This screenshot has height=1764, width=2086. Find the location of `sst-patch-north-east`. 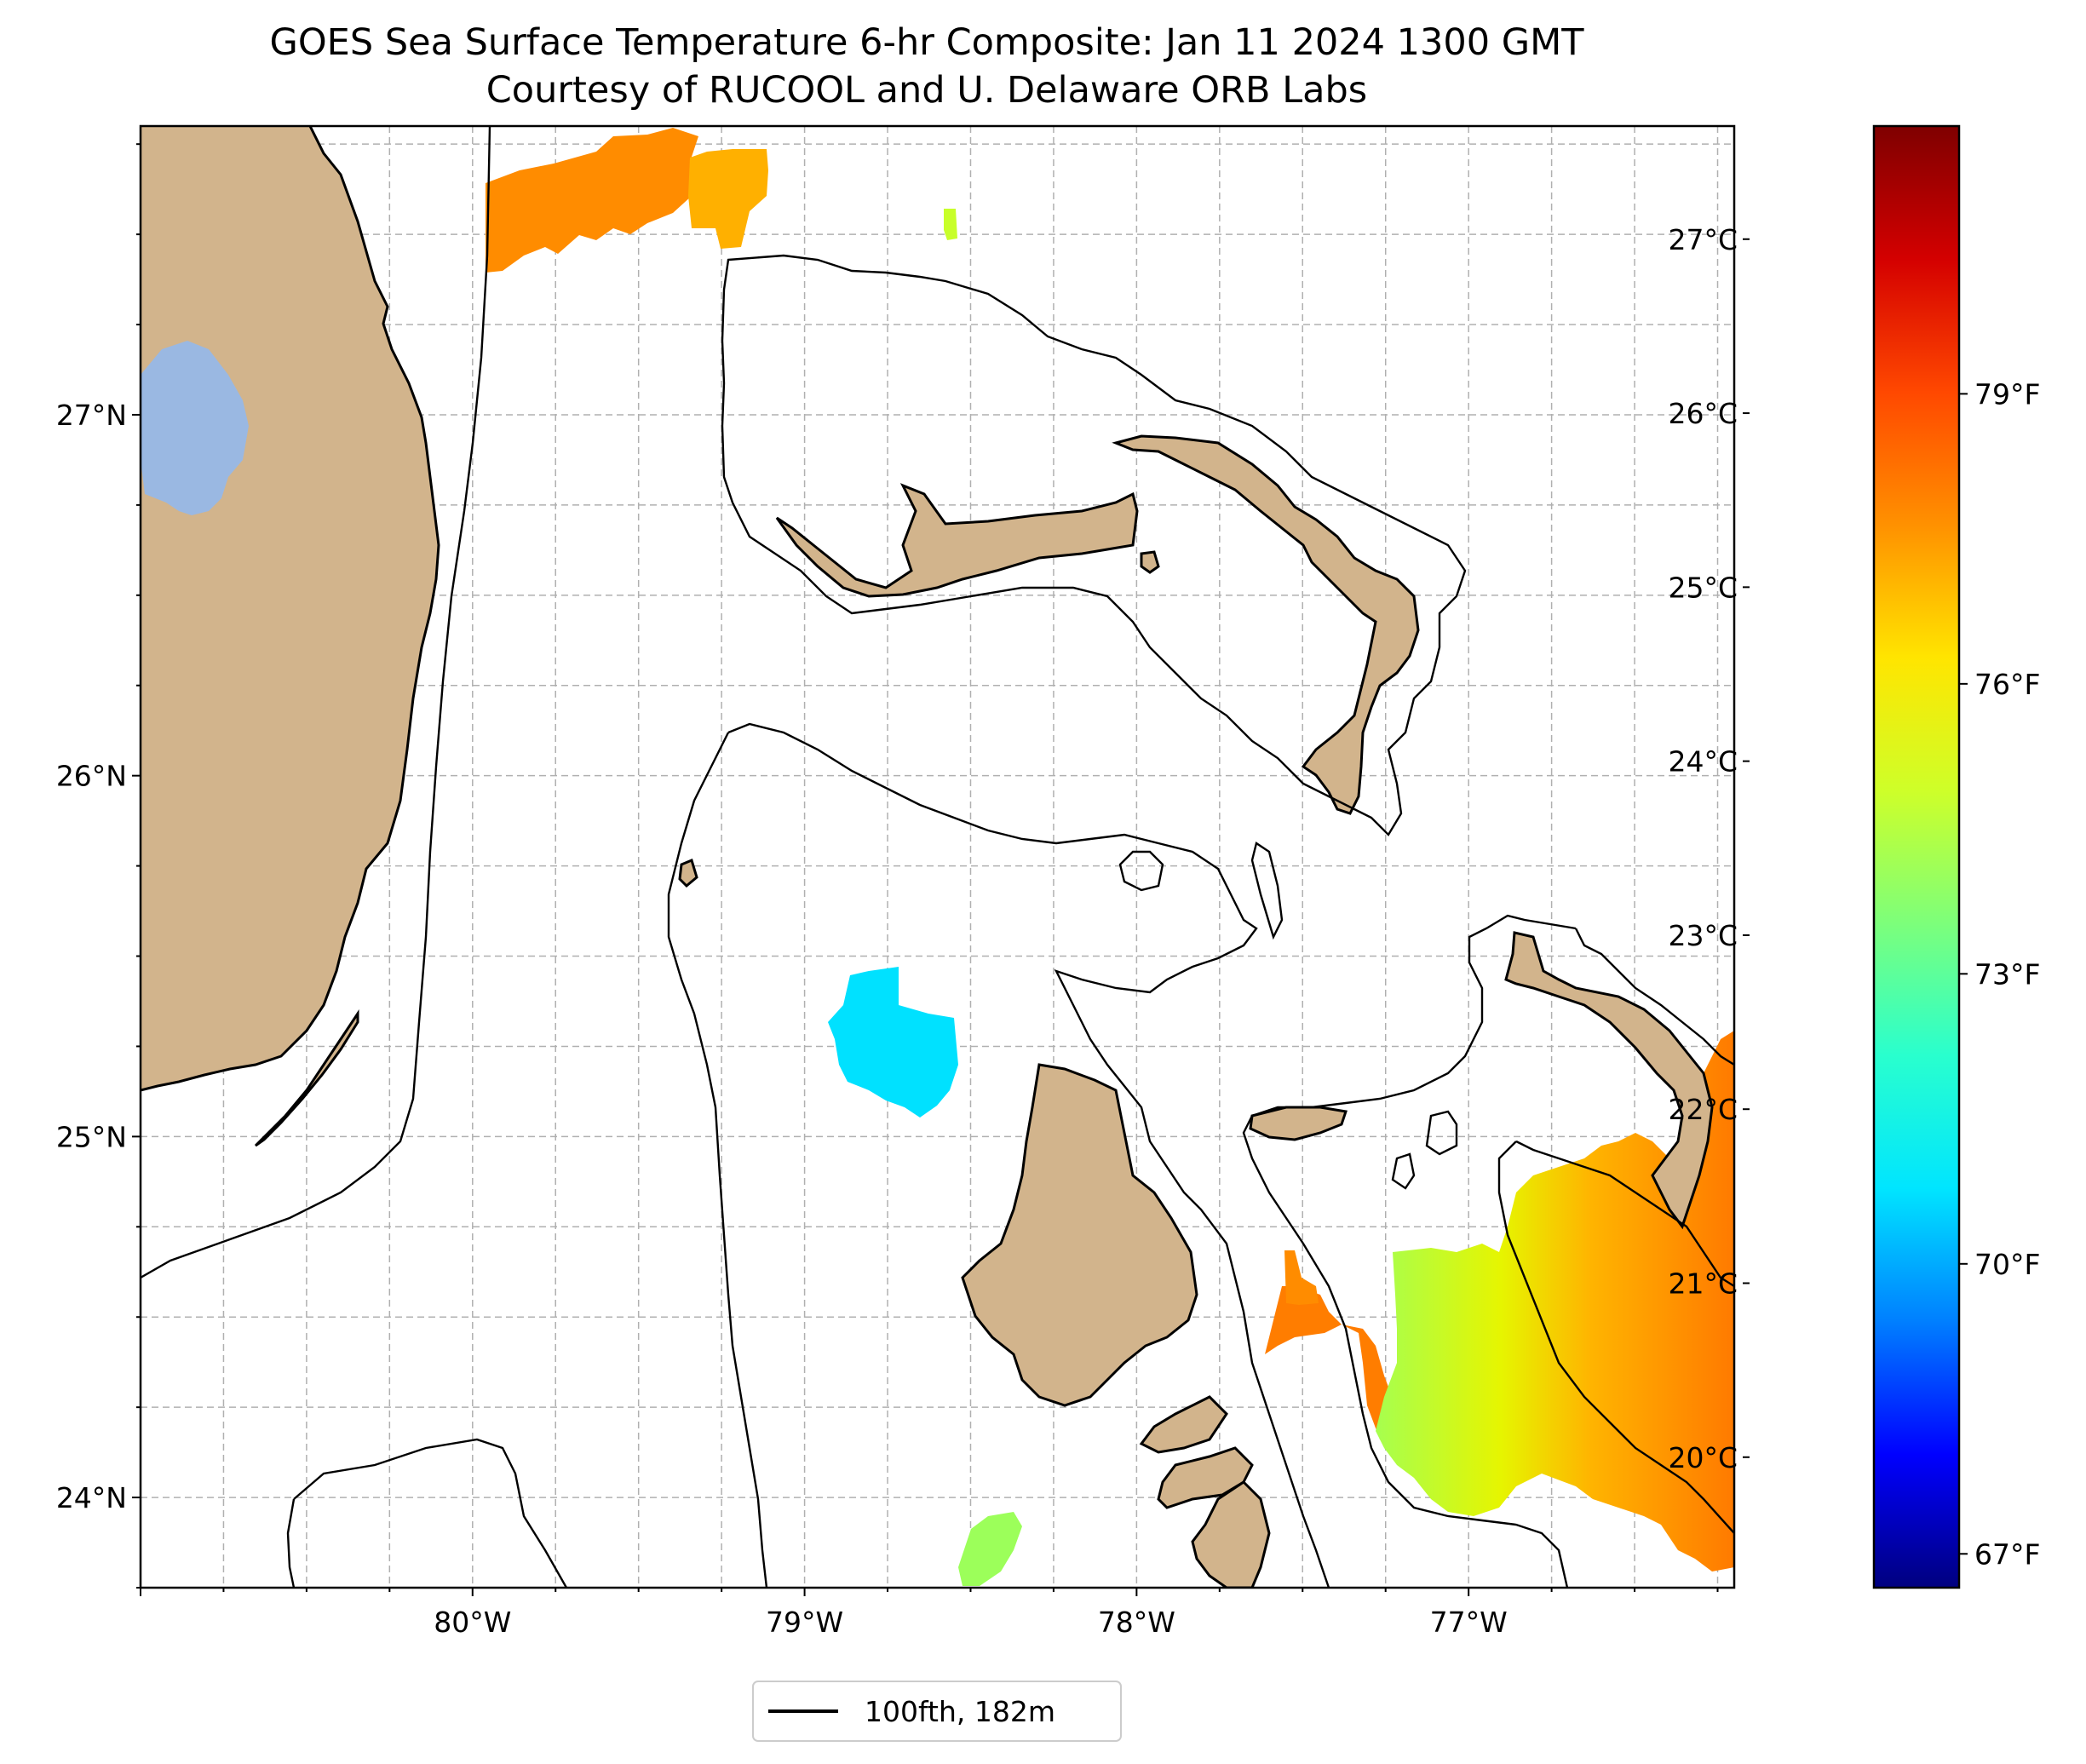

sst-patch-north-east is located at coordinates (728, 199).